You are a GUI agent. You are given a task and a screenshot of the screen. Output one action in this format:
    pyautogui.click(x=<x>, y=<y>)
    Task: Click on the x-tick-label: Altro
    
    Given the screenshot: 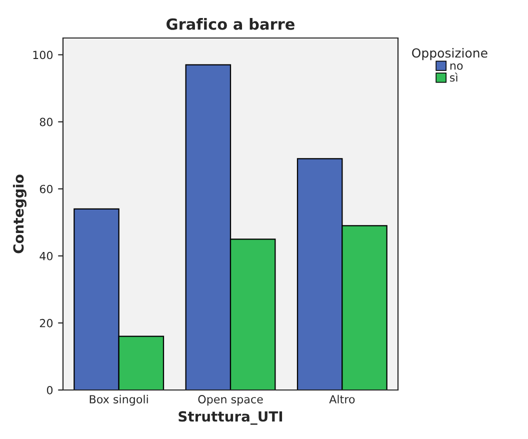 What is the action you would take?
    pyautogui.click(x=342, y=399)
    